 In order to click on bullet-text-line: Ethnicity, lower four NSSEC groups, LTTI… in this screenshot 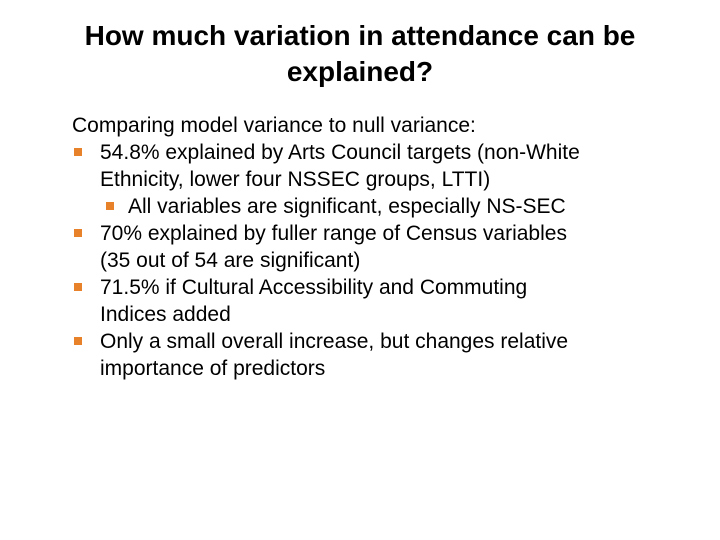, I will do `click(295, 179)`.